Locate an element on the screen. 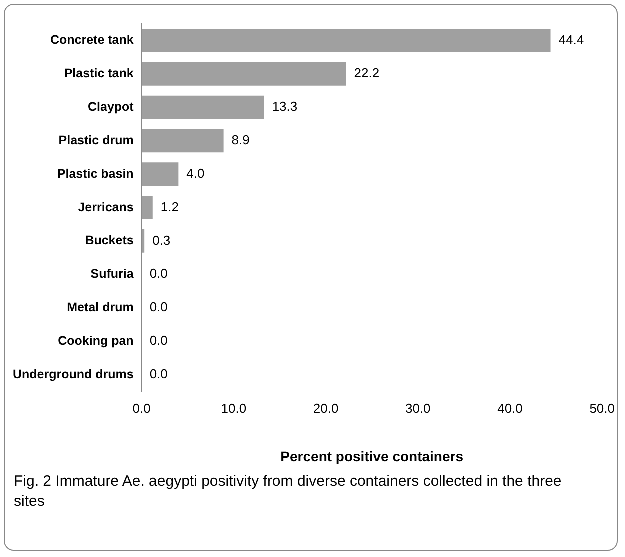 Image resolution: width=625 pixels, height=557 pixels. y-tick-label: Cooking pan is located at coordinates (96, 341).